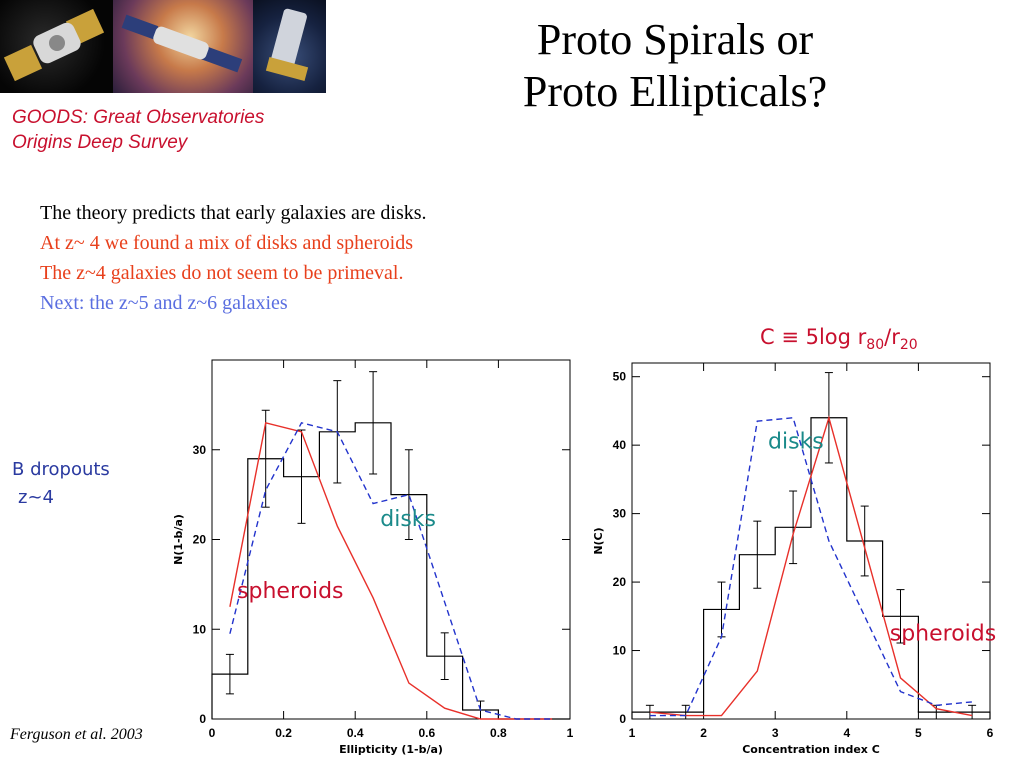 The image size is (1024, 768). I want to click on spitzer-telescope-image, so click(289, 46).